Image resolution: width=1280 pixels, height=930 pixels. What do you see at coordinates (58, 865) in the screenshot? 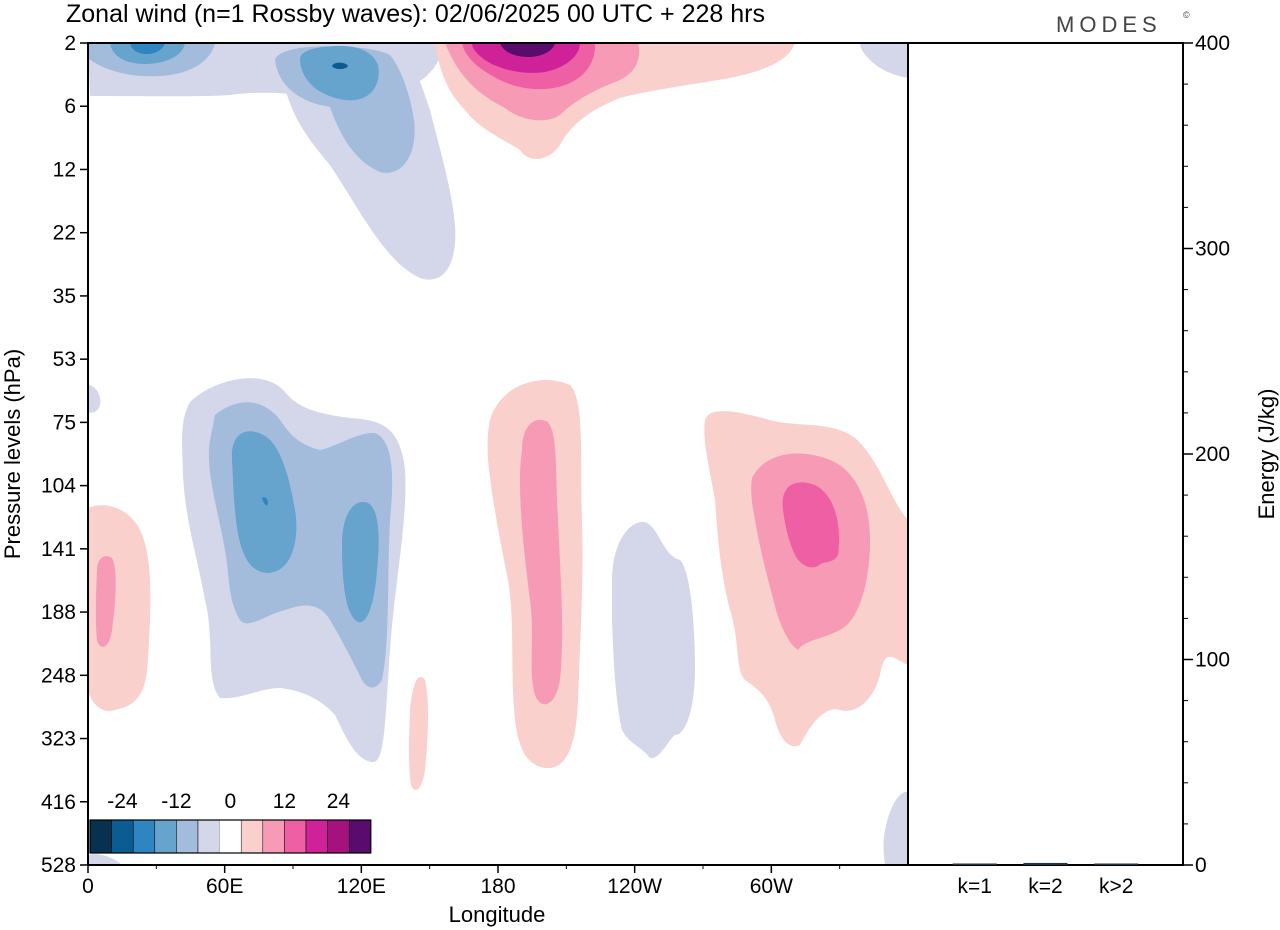
I see `y-tick-label: 528` at bounding box center [58, 865].